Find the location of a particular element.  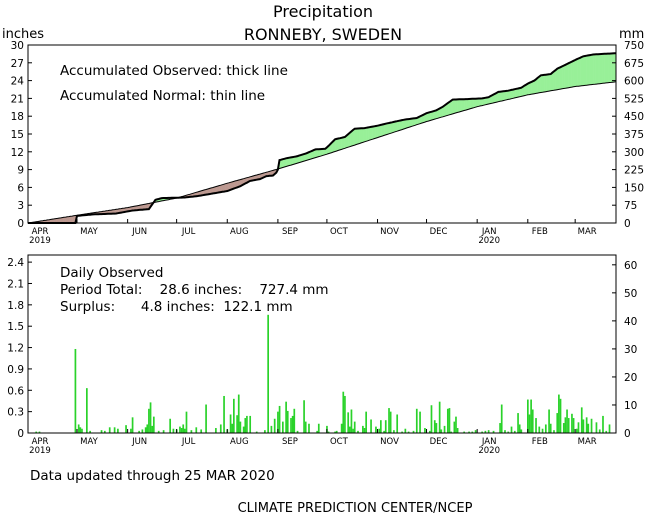

y-tick-label: 0 is located at coordinates (20, 434).